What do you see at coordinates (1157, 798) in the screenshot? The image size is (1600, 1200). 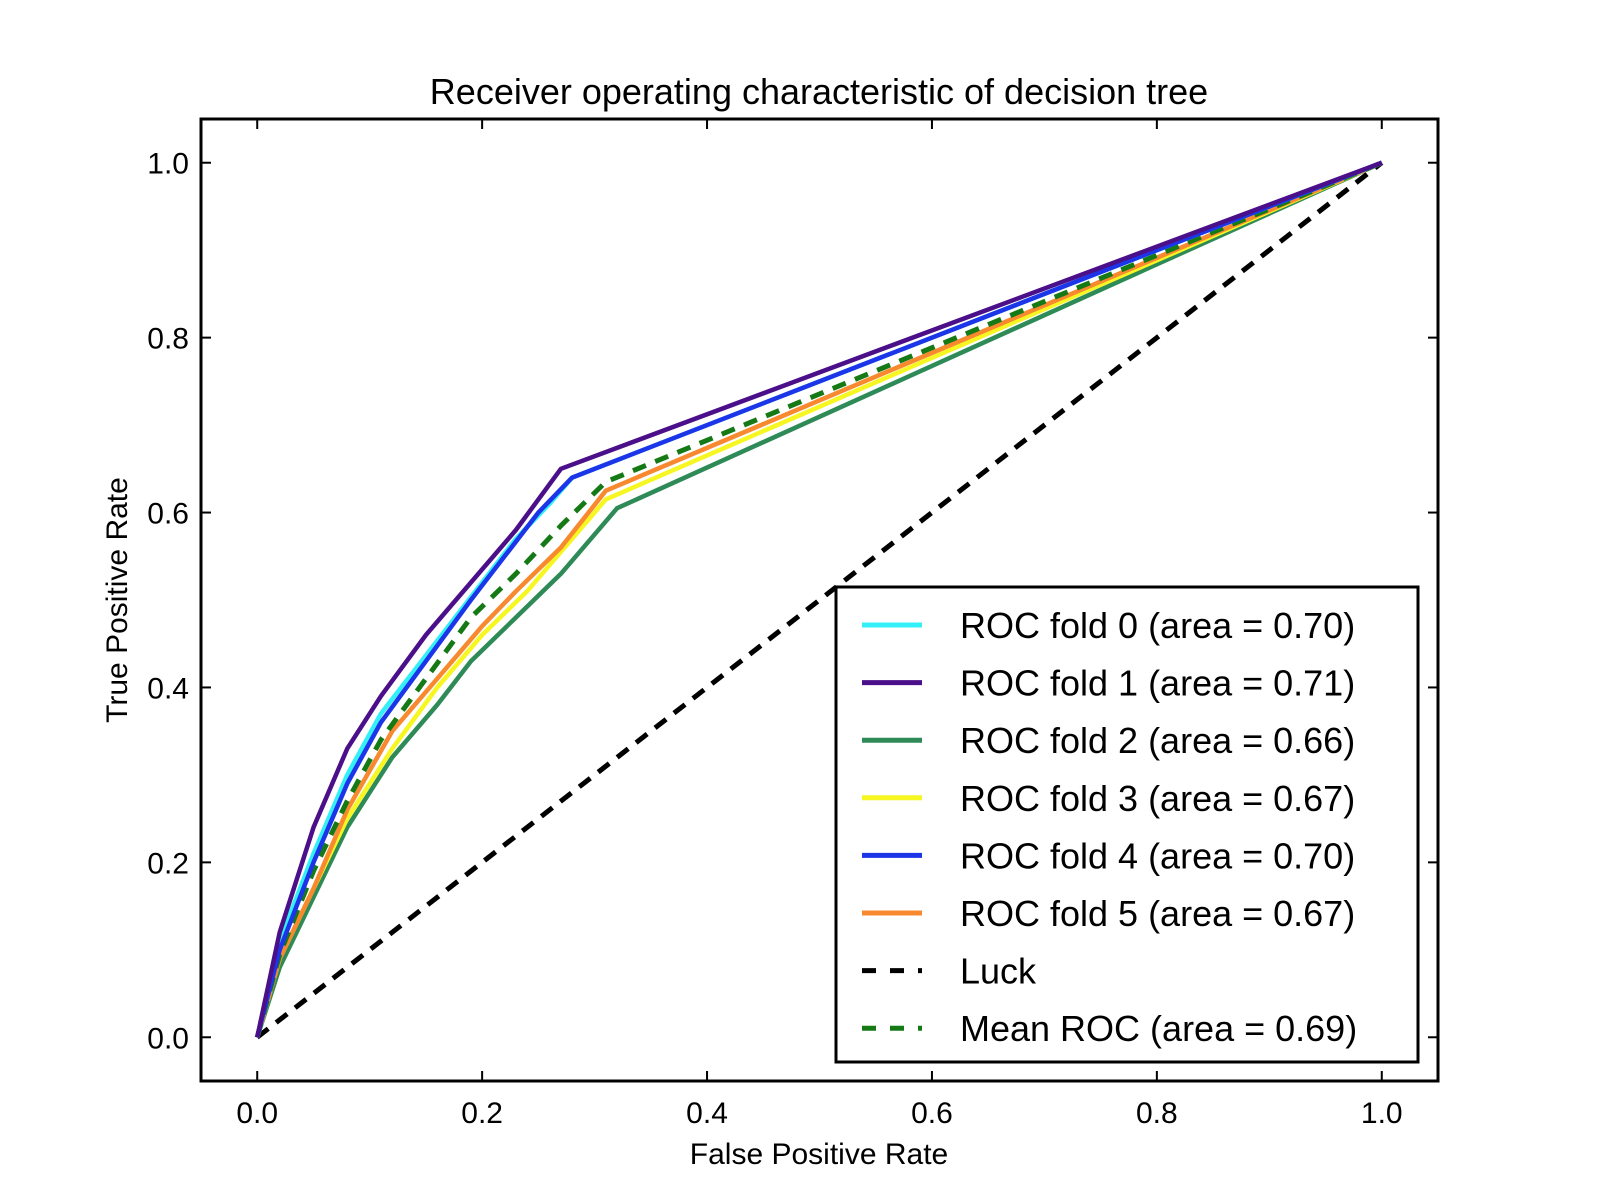 I see `legend-label-3: ROC fold 3 (area = 0.67)` at bounding box center [1157, 798].